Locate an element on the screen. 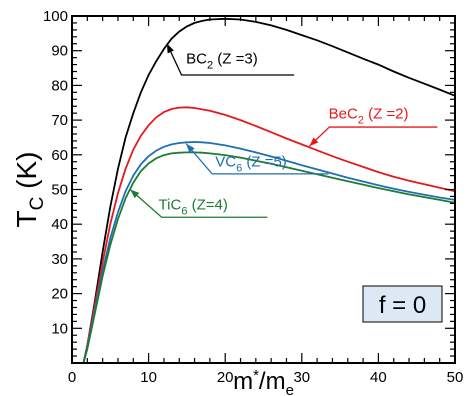  series-label-rest: (Z =3) is located at coordinates (235, 59).